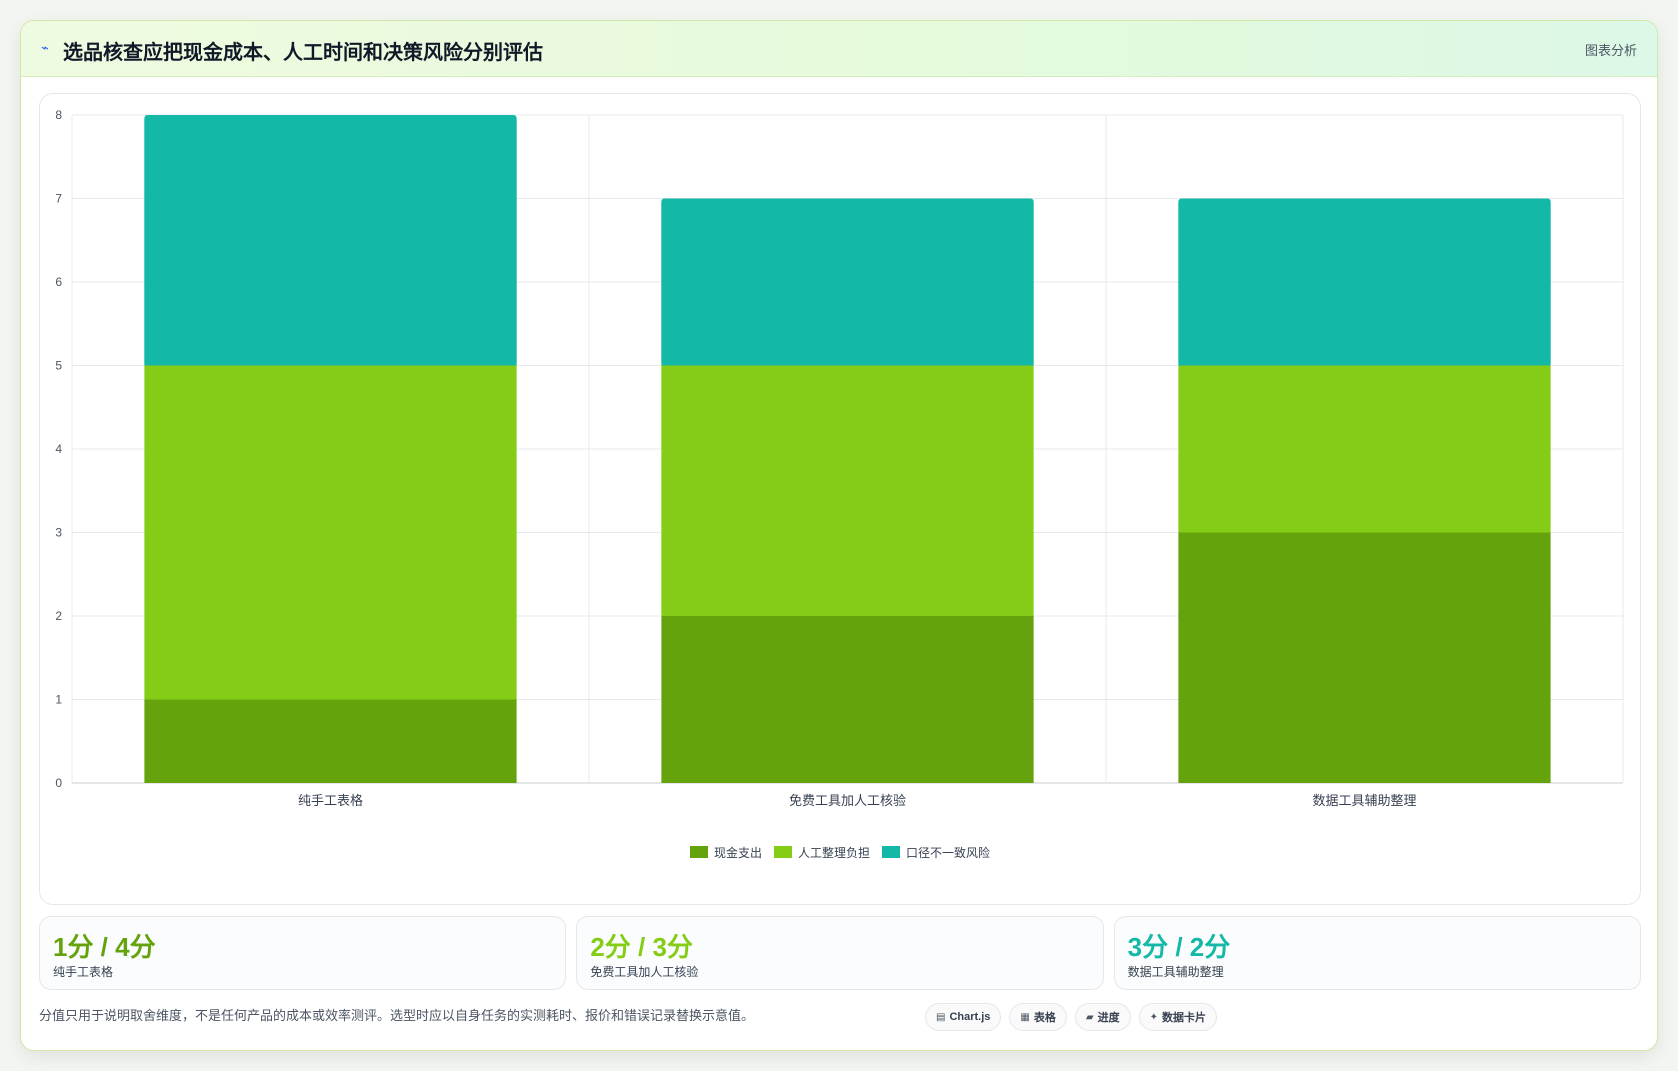 This screenshot has height=1071, width=1678. I want to click on legend-item: 现金支出, so click(725, 852).